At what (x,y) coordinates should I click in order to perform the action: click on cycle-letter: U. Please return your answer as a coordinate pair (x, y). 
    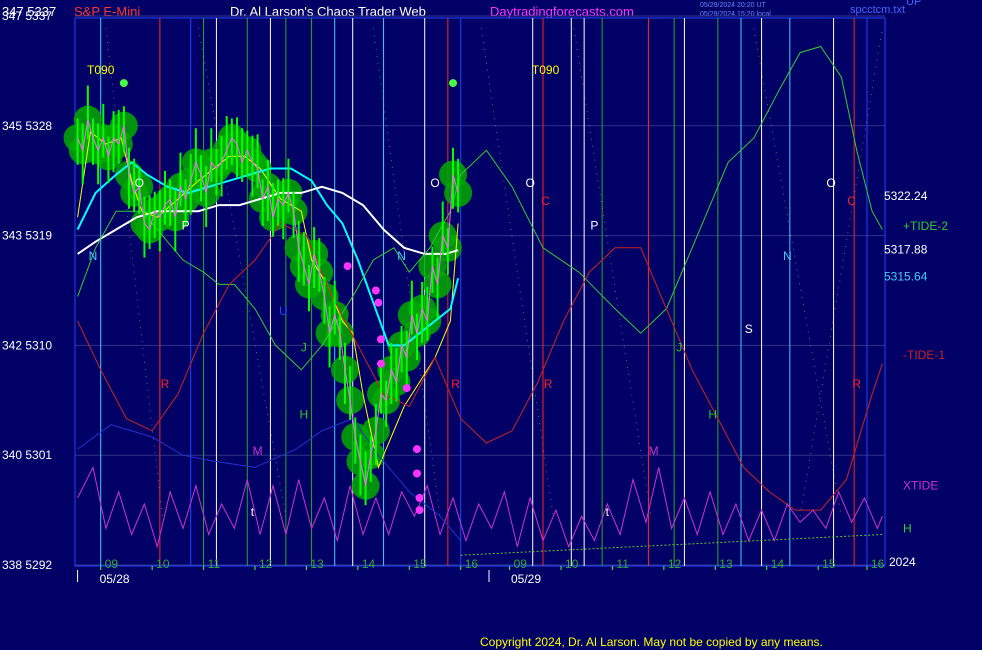
    Looking at the image, I should click on (283, 311).